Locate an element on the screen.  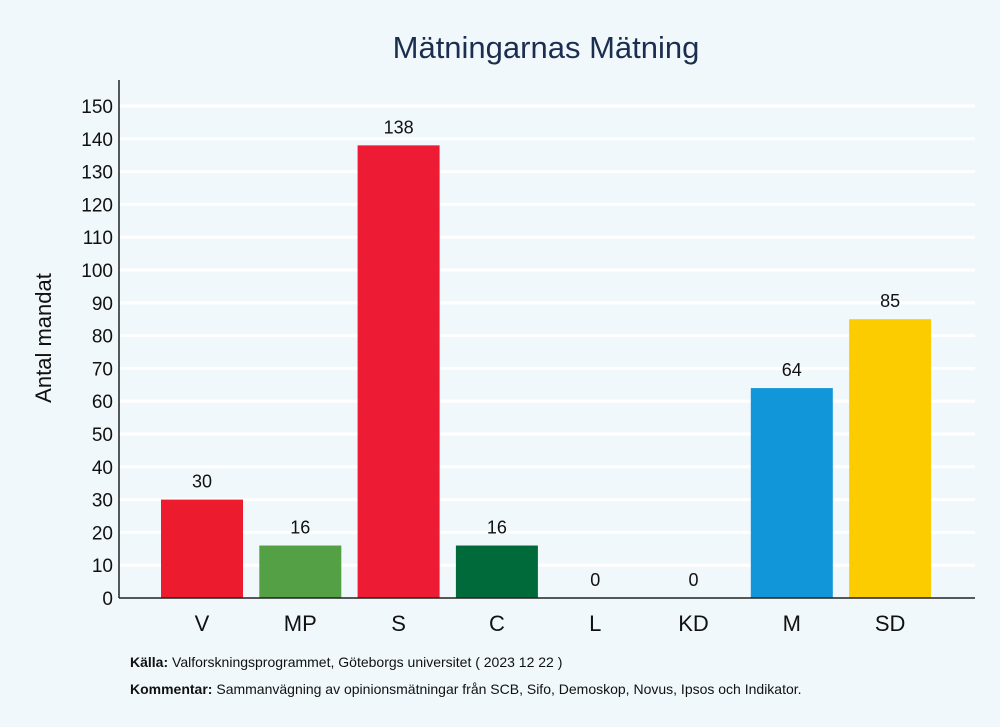
data-label: 138 is located at coordinates (399, 127).